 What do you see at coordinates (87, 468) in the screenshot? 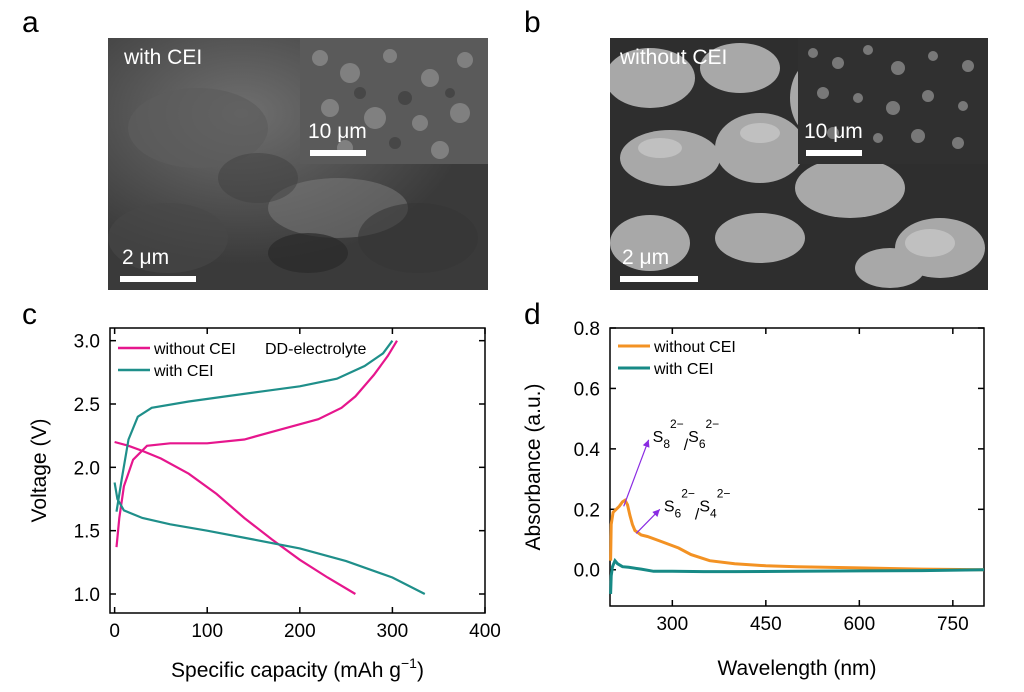
I see `y-tick-label: 2.0` at bounding box center [87, 468].